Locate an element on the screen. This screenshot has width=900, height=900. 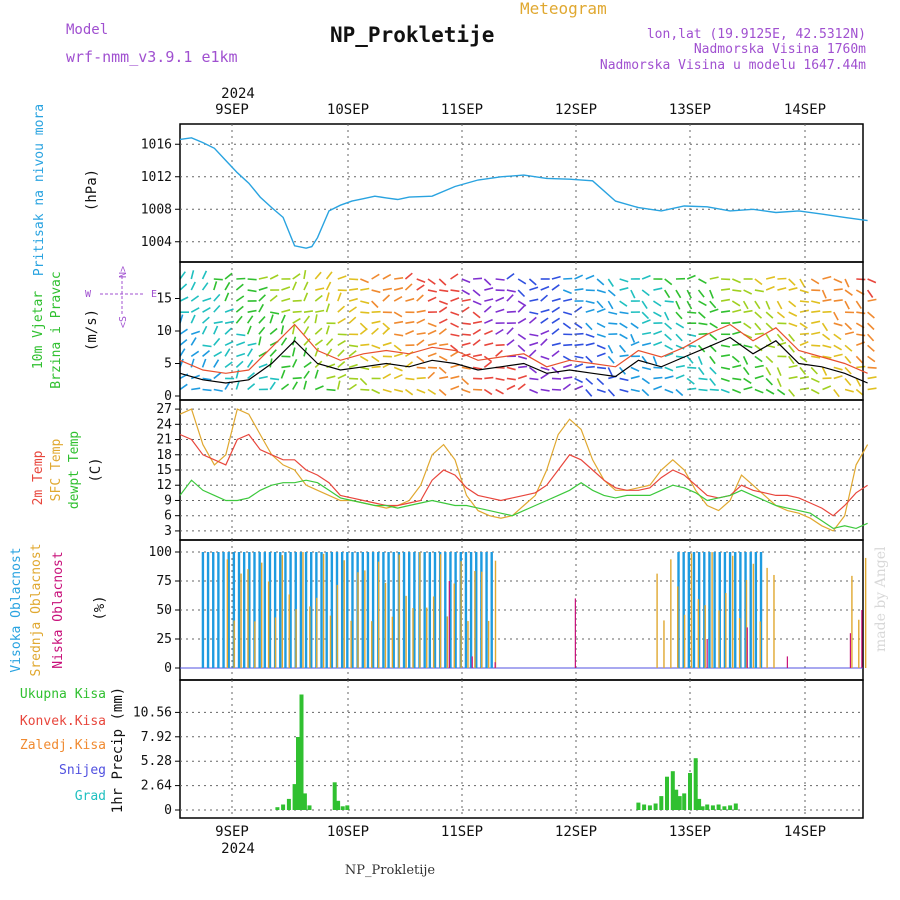
cloud-unit: (%) is located at coordinates (100, 607).